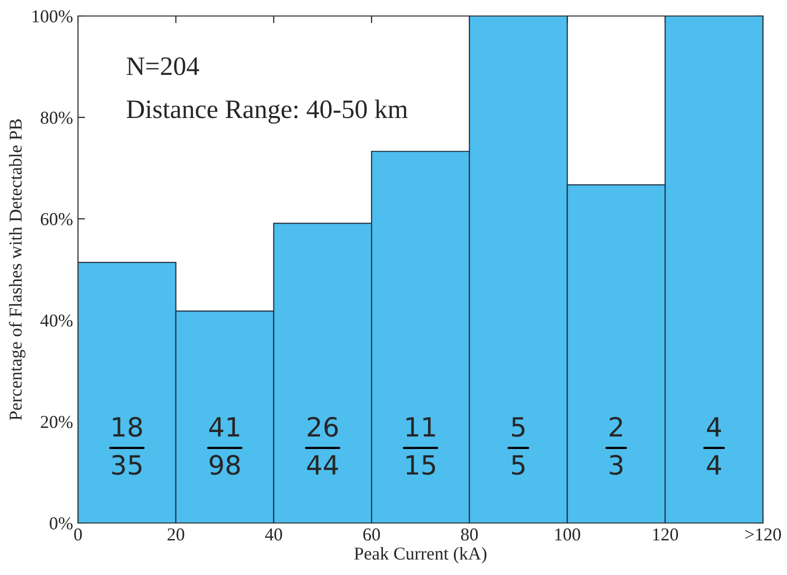 The image size is (787, 575). I want to click on annotation: 11, so click(420, 426).